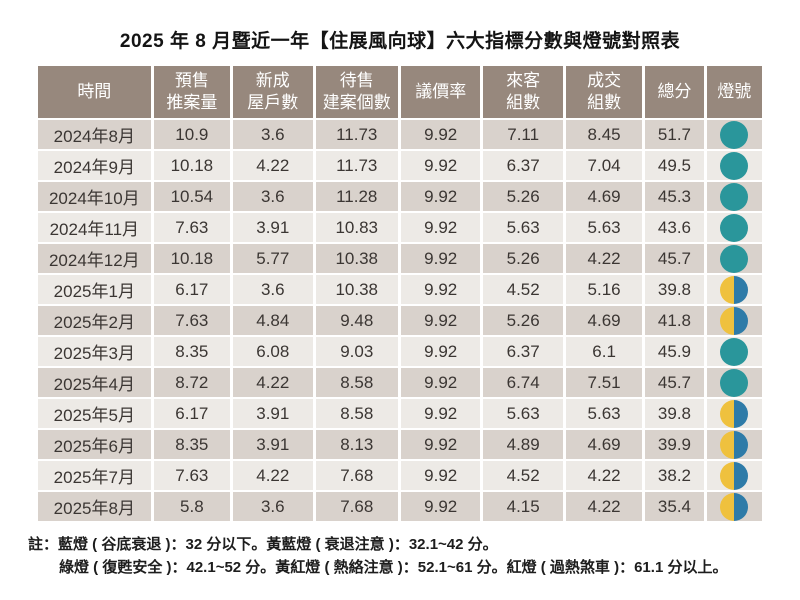 The width and height of the screenshot is (800, 600). Describe the element at coordinates (356, 227) in the screenshot. I see `value-cell: 10.83` at that location.